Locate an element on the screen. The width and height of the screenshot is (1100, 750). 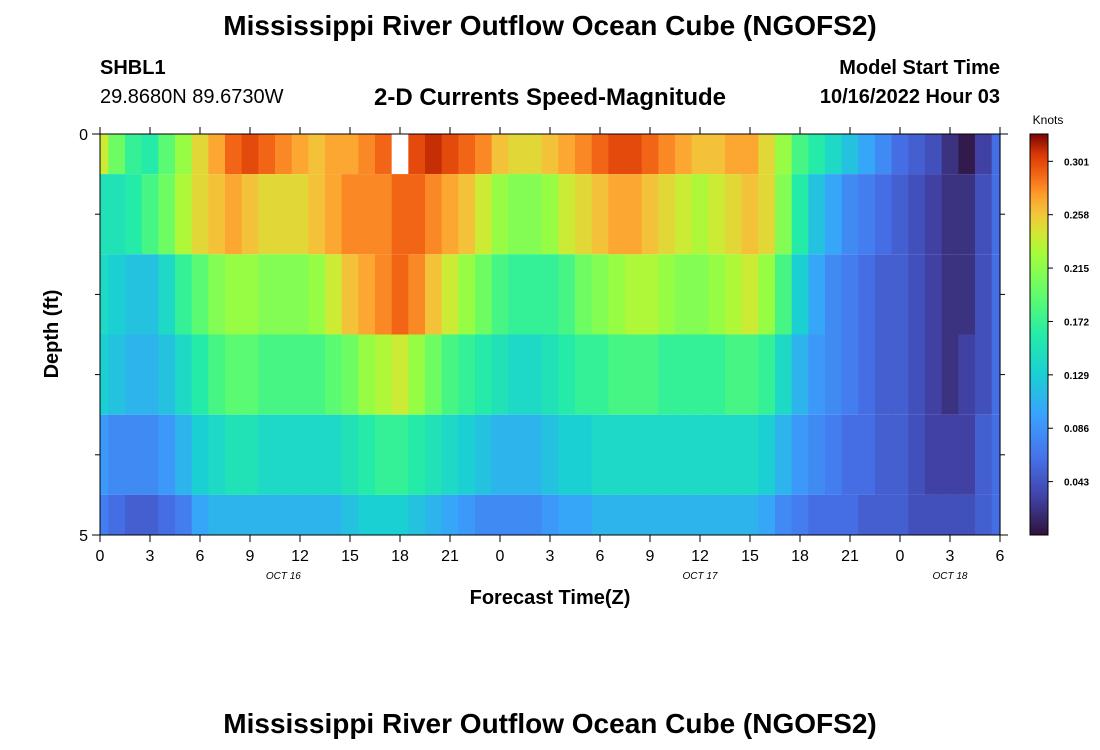
colorbar-tick-label: 0.086 is located at coordinates (1076, 429).